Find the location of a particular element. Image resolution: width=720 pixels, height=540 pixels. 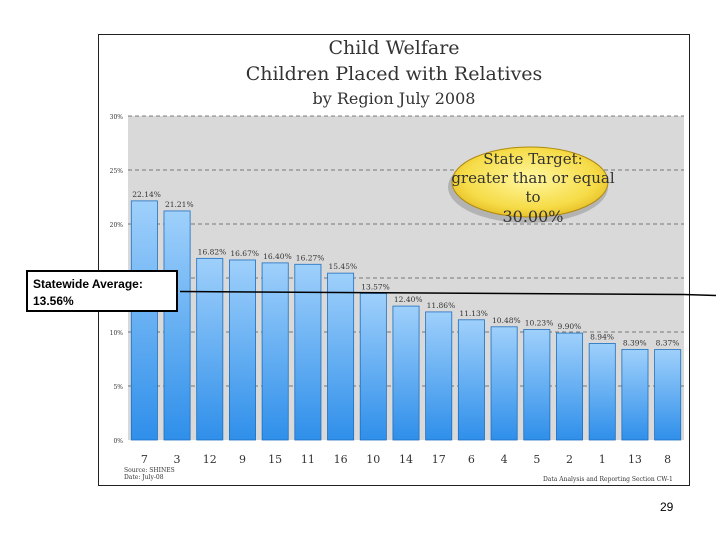

x-tick-label: 7 is located at coordinates (144, 459).